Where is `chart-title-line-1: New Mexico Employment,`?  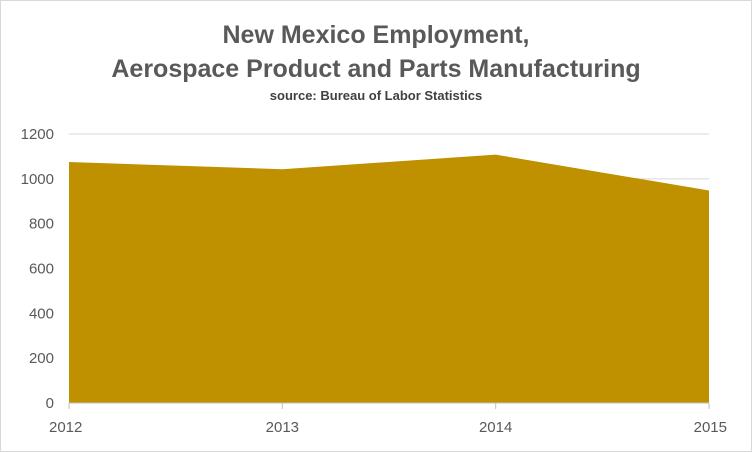
chart-title-line-1: New Mexico Employment, is located at coordinates (376, 35).